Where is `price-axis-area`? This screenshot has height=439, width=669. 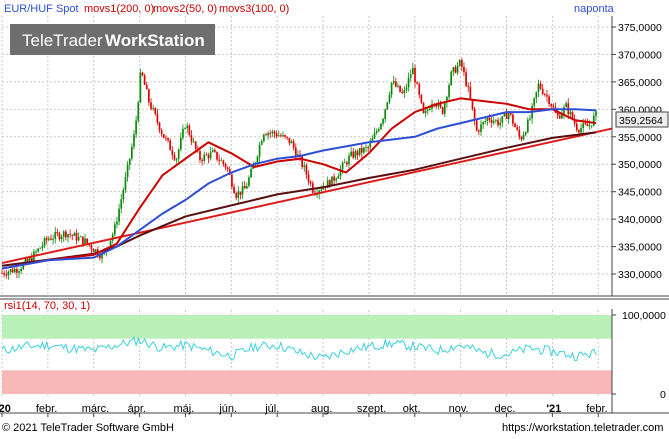 price-axis-area is located at coordinates (641, 148).